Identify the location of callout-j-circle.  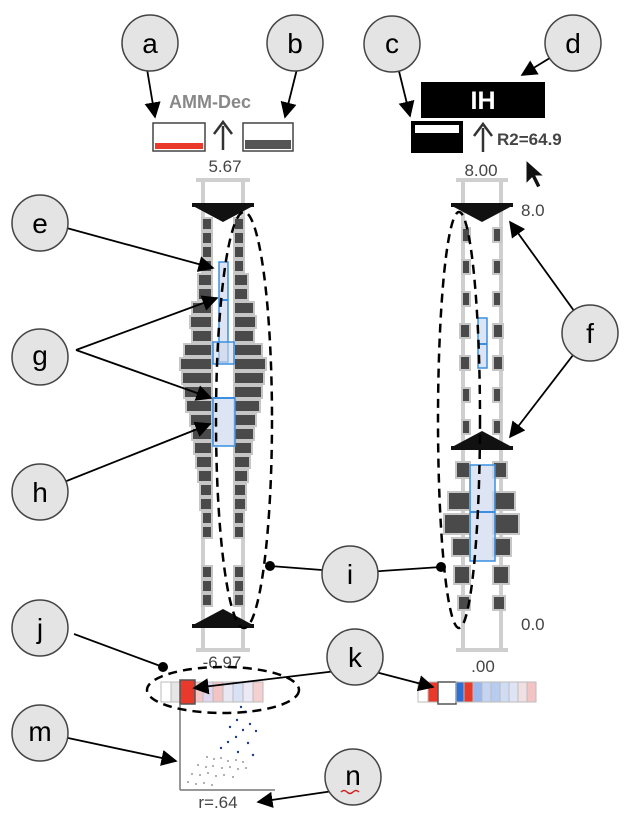
(40, 628).